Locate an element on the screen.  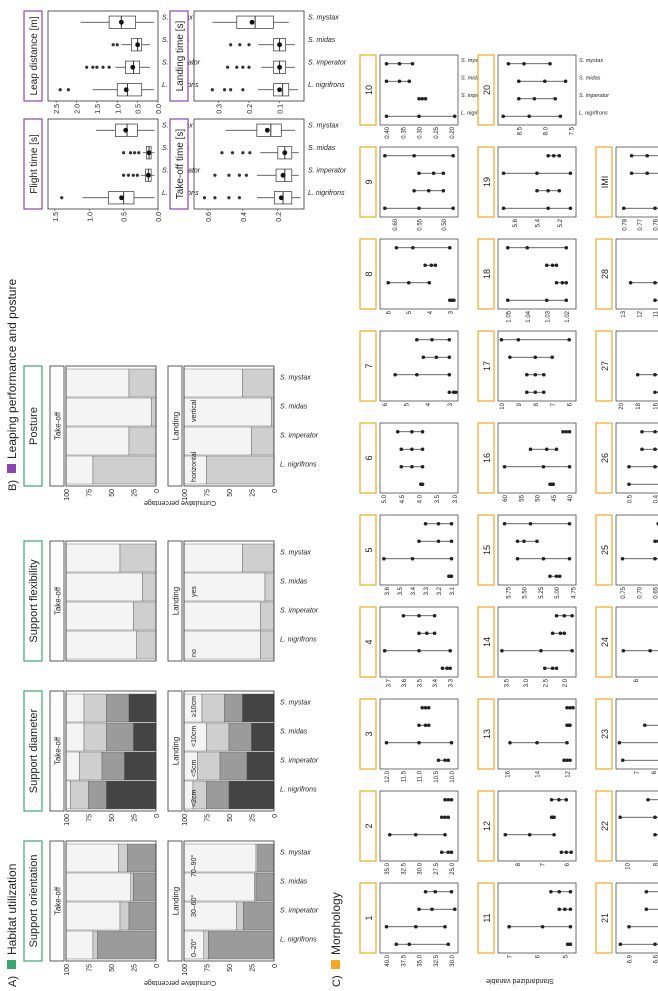
leap-distance-outlier is located at coordinates (97, 67).